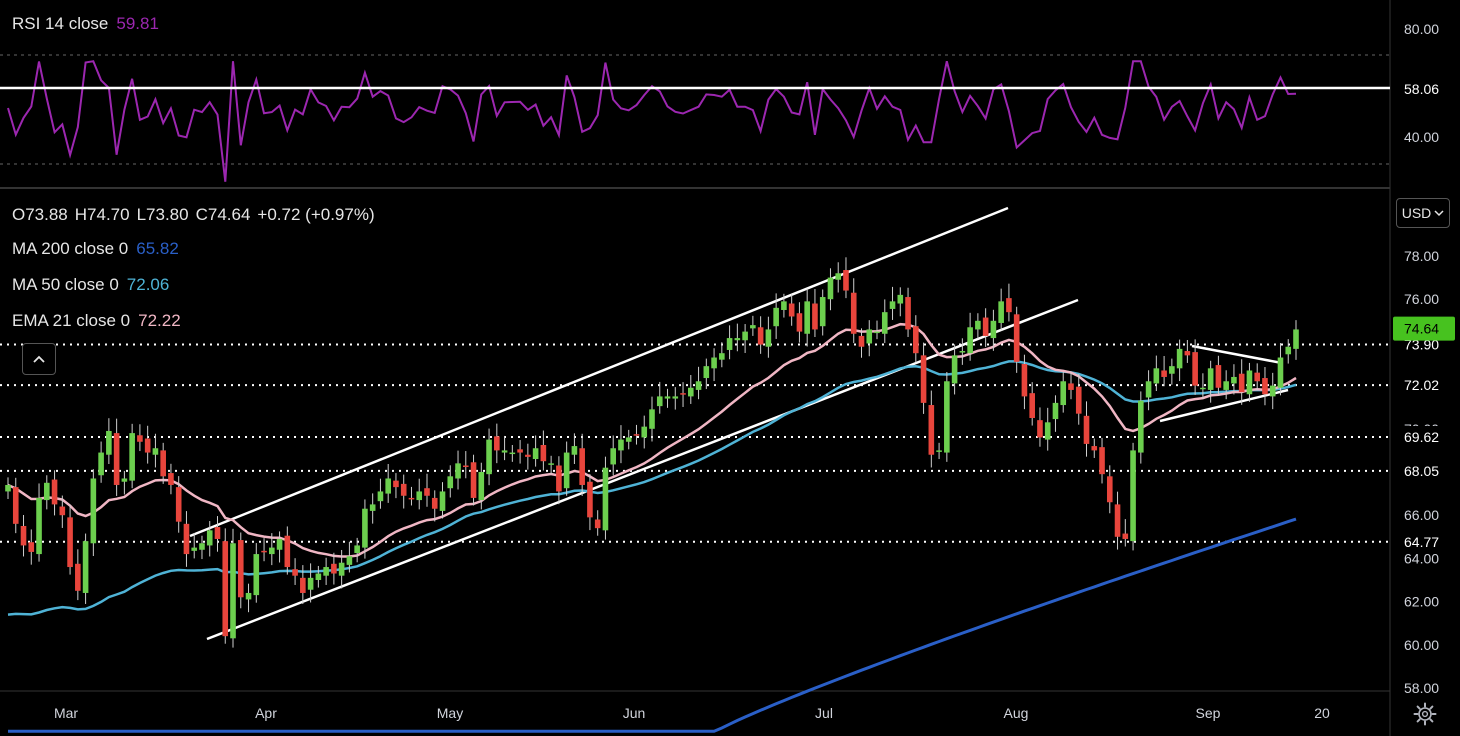 The width and height of the screenshot is (1460, 736). Describe the element at coordinates (1421, 299) in the screenshot. I see `price-tick-label: 76.00` at that location.